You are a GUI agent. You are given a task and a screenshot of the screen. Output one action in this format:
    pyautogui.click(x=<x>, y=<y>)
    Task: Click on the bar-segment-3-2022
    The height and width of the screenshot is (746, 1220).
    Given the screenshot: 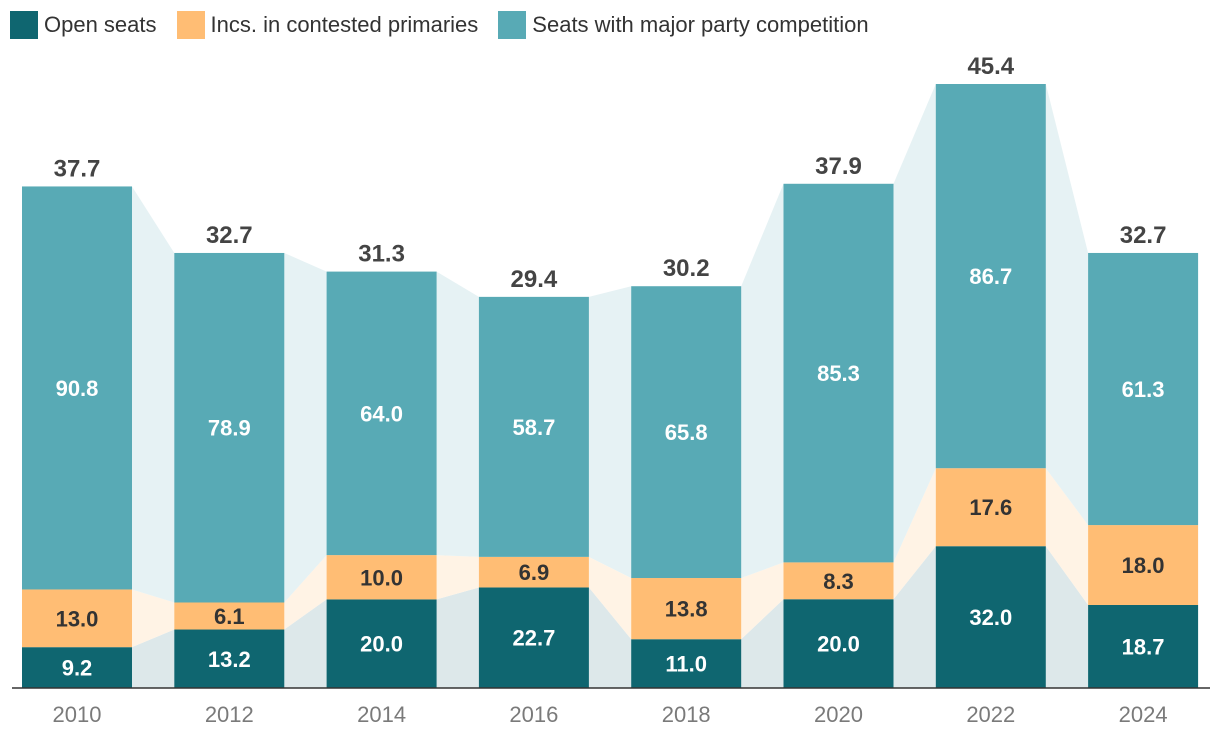 What is the action you would take?
    pyautogui.click(x=990, y=276)
    